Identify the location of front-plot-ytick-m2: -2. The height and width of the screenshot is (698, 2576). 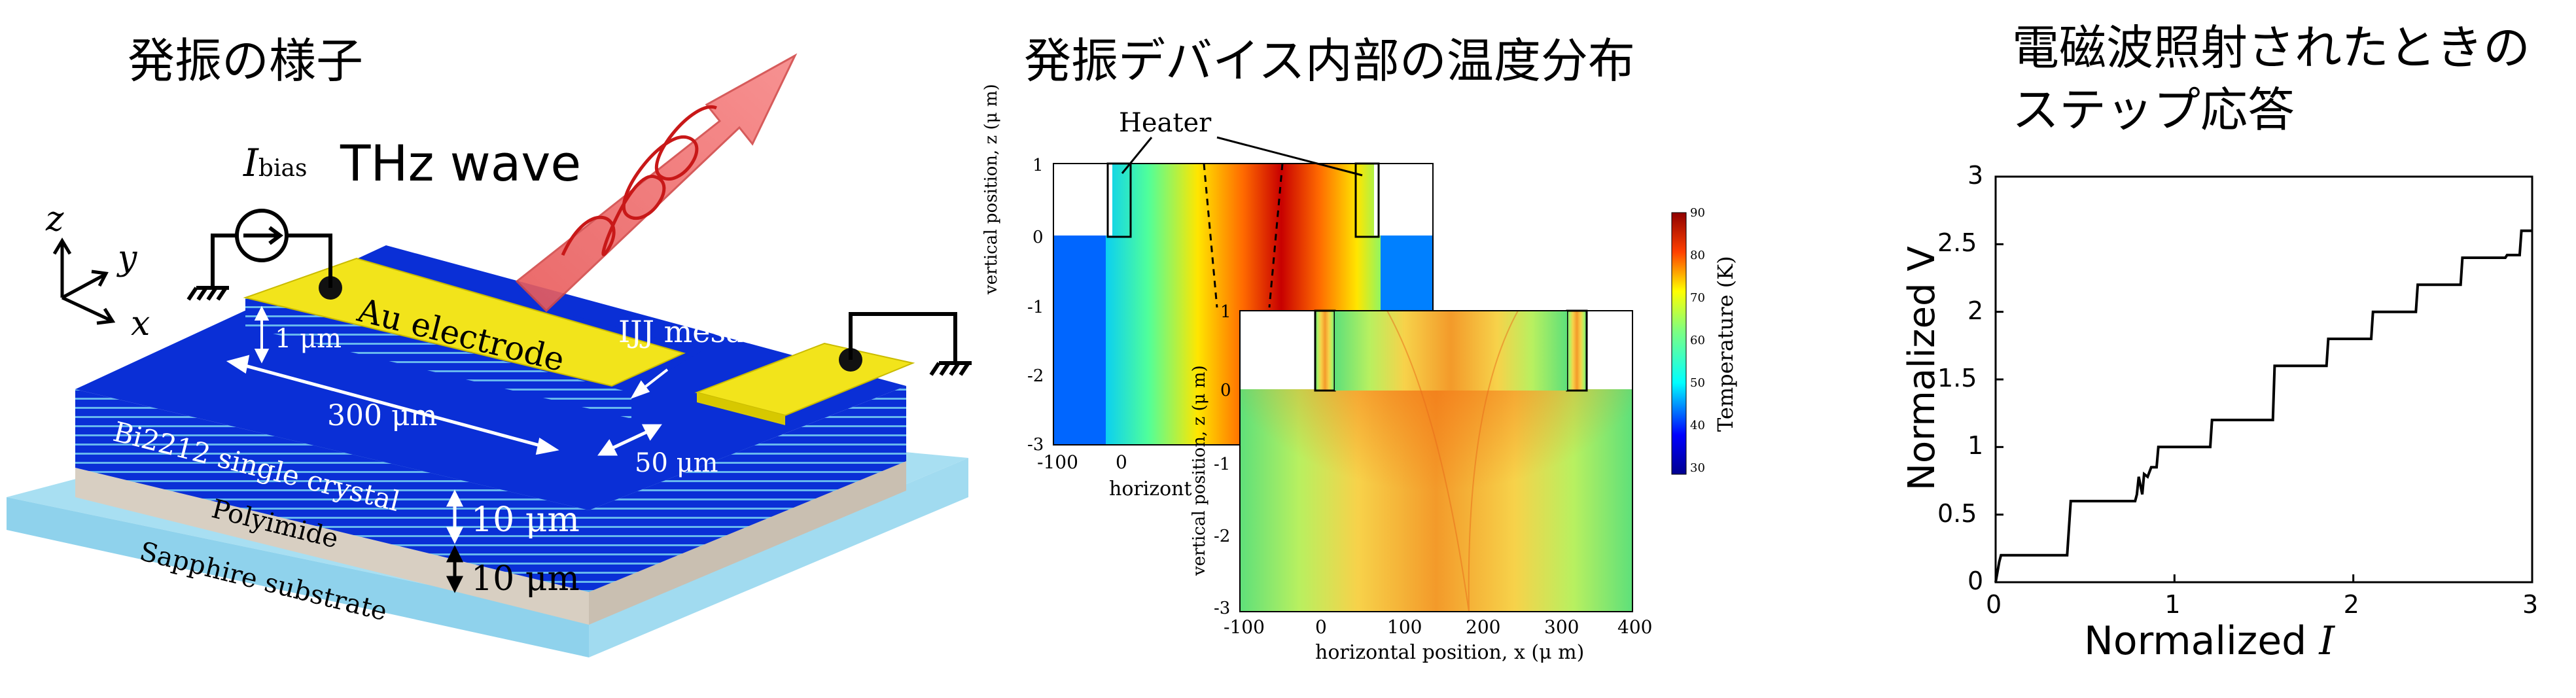
(1222, 536).